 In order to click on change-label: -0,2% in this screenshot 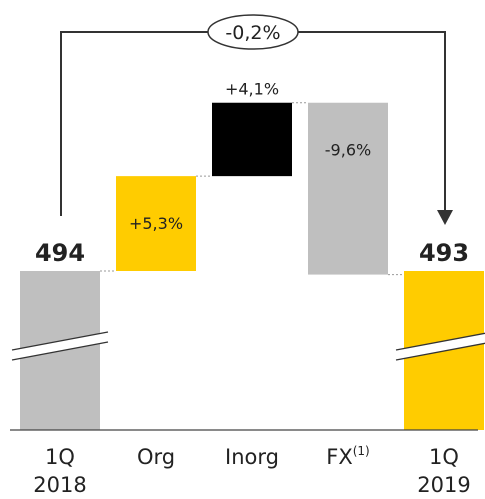, I will do `click(252, 33)`.